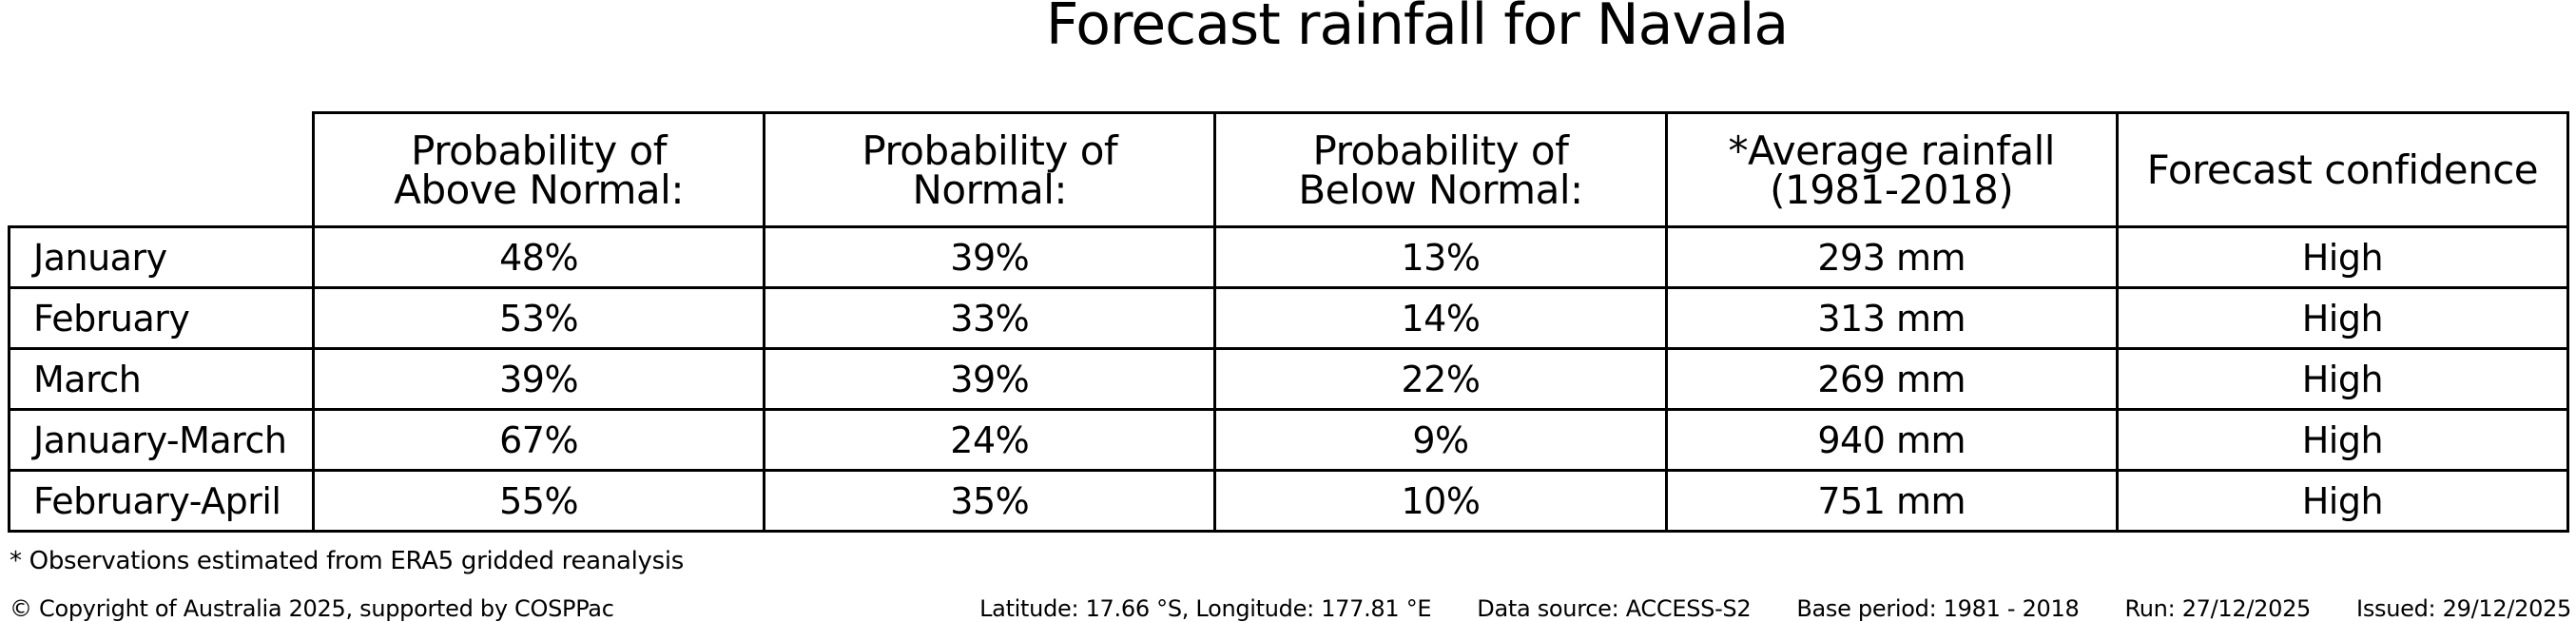 Image resolution: width=2576 pixels, height=622 pixels. What do you see at coordinates (1440, 440) in the screenshot?
I see `table-cell: 9%` at bounding box center [1440, 440].